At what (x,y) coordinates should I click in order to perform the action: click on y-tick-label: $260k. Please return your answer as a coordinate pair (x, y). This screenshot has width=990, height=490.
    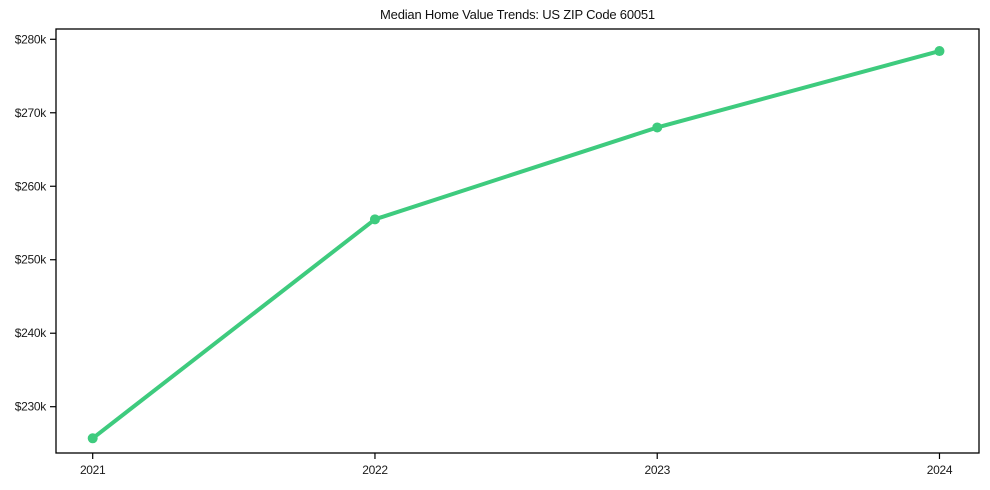
    Looking at the image, I should click on (31, 186).